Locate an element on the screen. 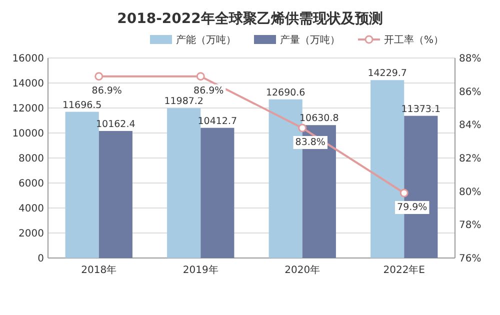  data-label: 11373.1 is located at coordinates (421, 109).